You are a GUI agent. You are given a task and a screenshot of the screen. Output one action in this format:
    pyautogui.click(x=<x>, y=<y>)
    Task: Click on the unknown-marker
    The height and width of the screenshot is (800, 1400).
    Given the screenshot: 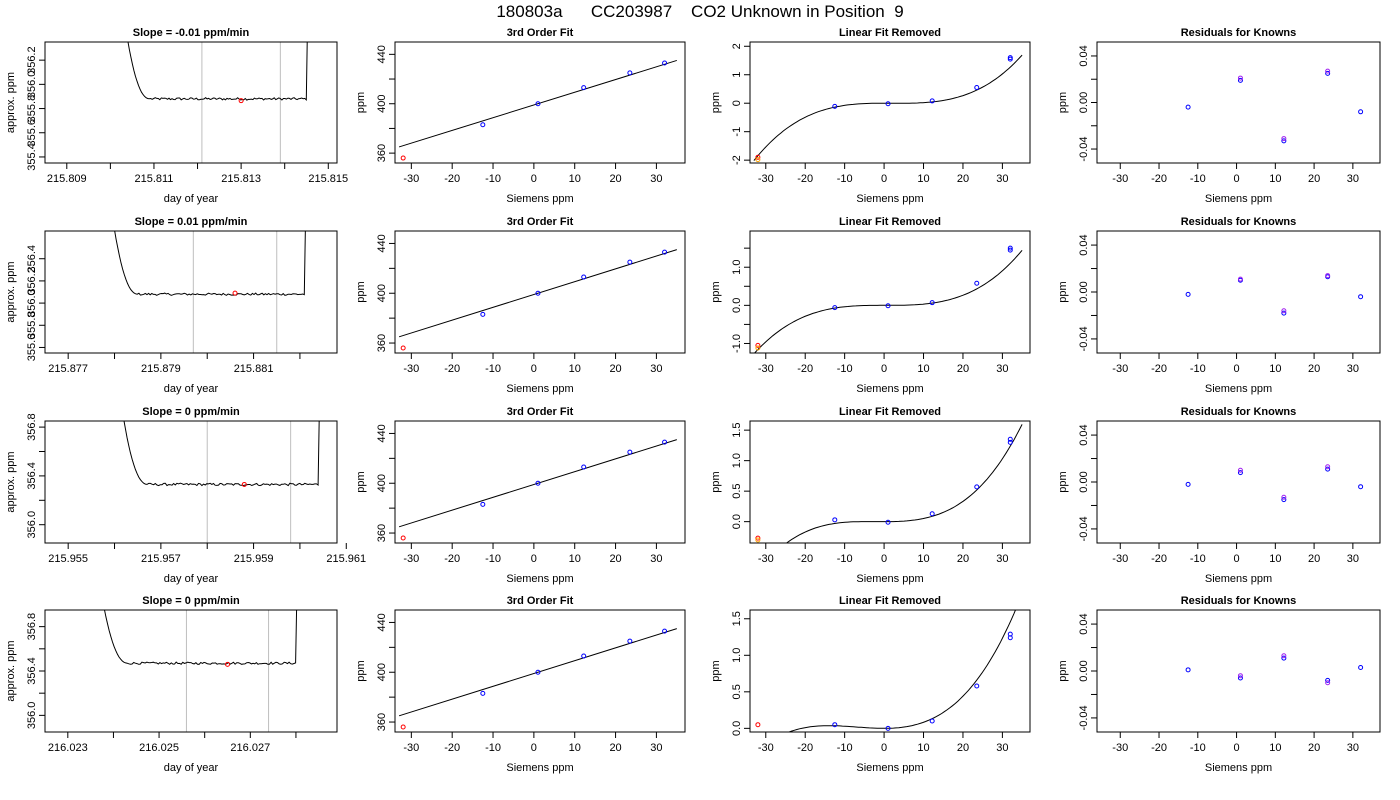 What is the action you would take?
    pyautogui.click(x=235, y=293)
    